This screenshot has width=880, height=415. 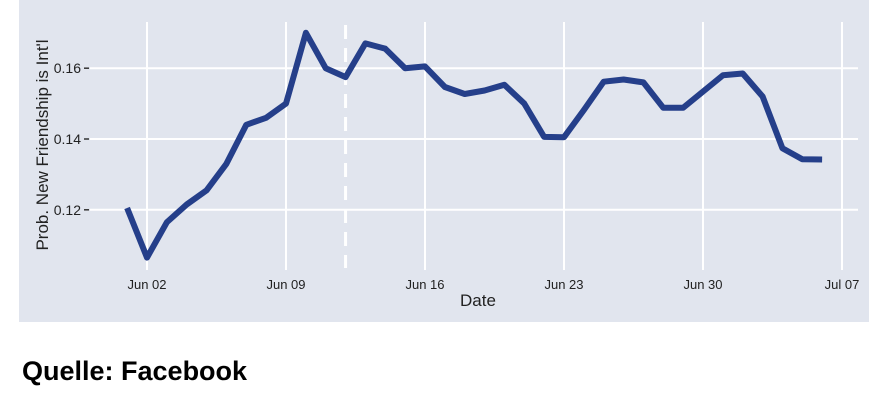 What do you see at coordinates (424, 284) in the screenshot?
I see `x-tick-label: Jun 16` at bounding box center [424, 284].